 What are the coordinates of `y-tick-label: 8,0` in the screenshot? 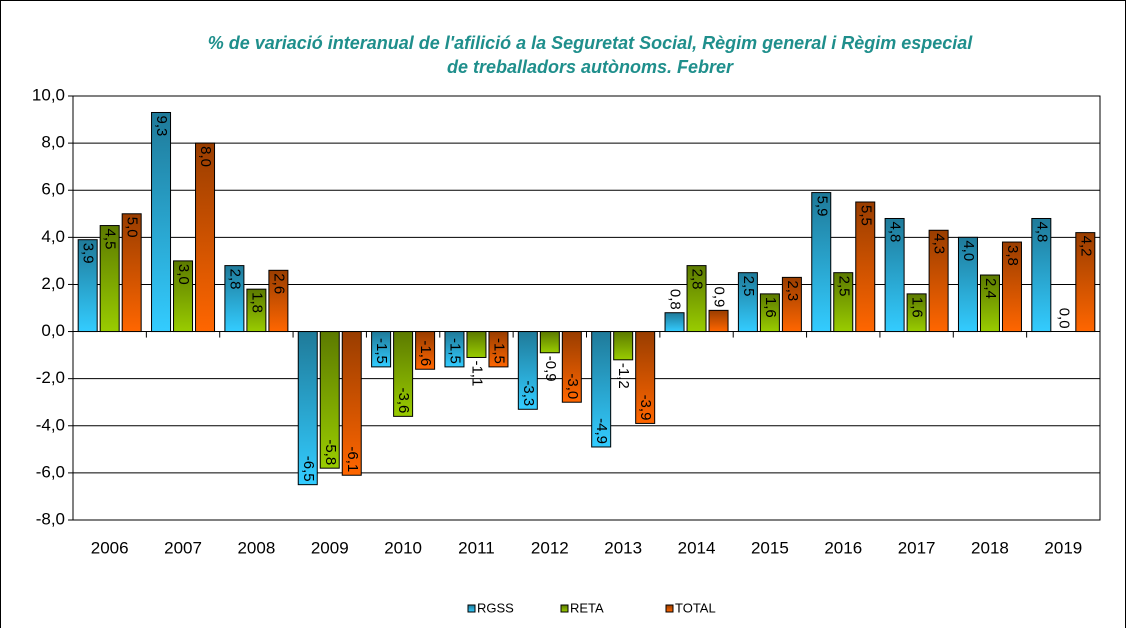 It's located at (53, 142).